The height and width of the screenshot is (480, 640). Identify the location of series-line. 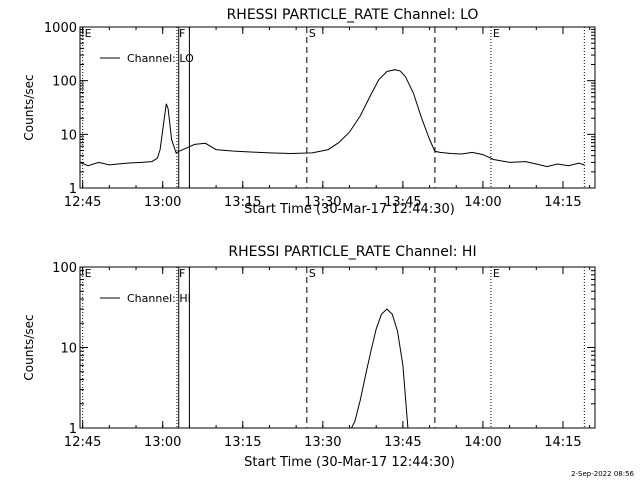
(379, 368).